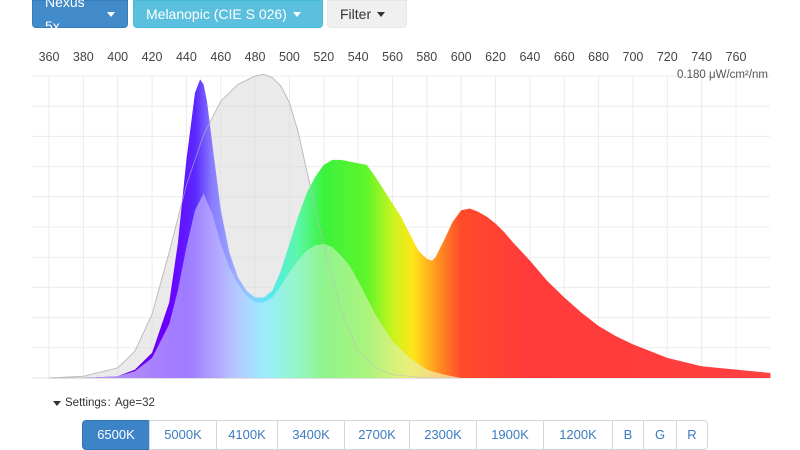 The width and height of the screenshot is (800, 450). I want to click on settings-label: Settings, so click(86, 403).